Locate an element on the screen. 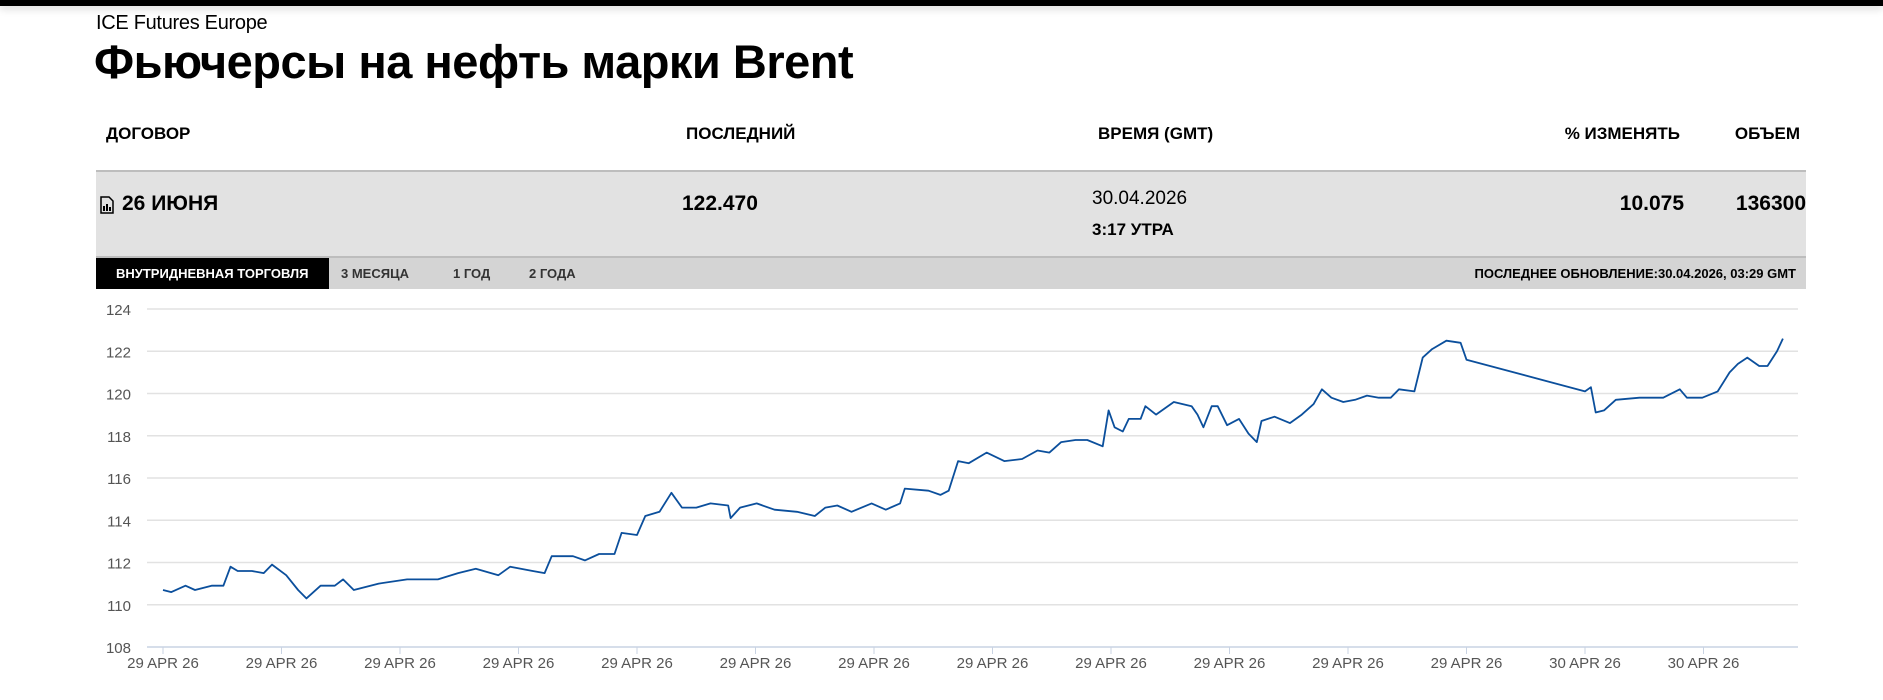  page-title: Фьючерсы на нефть марки Brent is located at coordinates (474, 61).